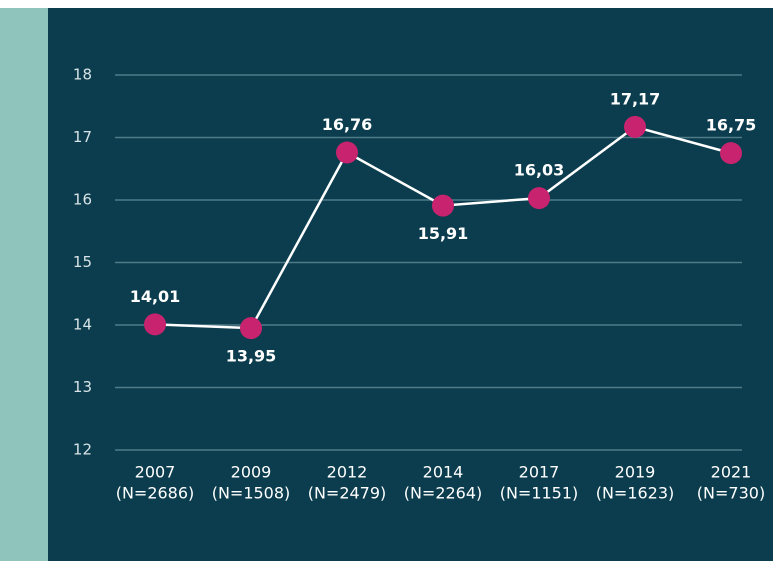 The height and width of the screenshot is (561, 773). I want to click on x-tick-label: 2017, so click(539, 472).